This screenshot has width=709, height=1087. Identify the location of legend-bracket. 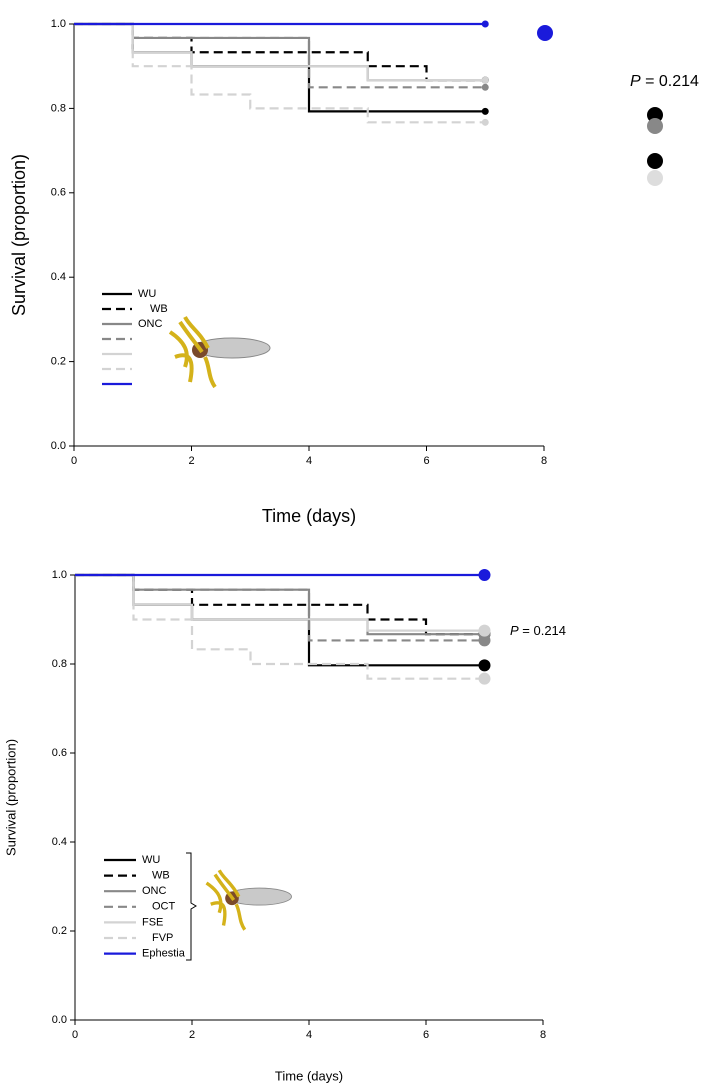
(191, 906).